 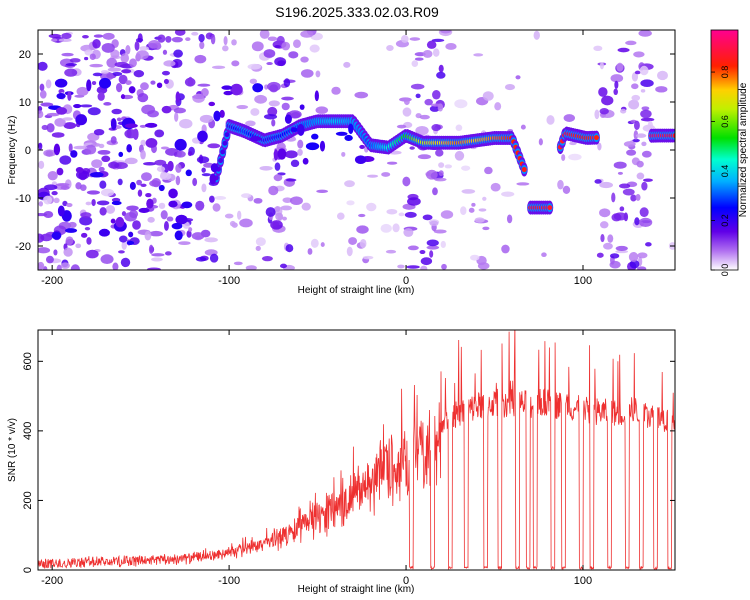 What do you see at coordinates (725, 72) in the screenshot?
I see `colorbar-tick-label: 0.8` at bounding box center [725, 72].